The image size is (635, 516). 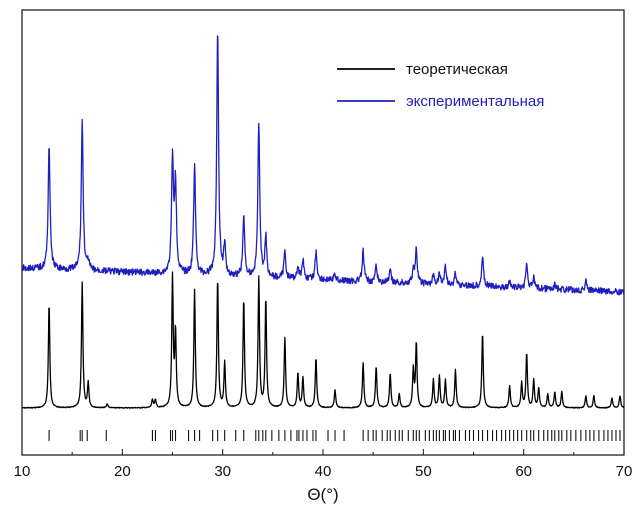 What do you see at coordinates (334, 435) in the screenshot?
I see `reference-ticks` at bounding box center [334, 435].